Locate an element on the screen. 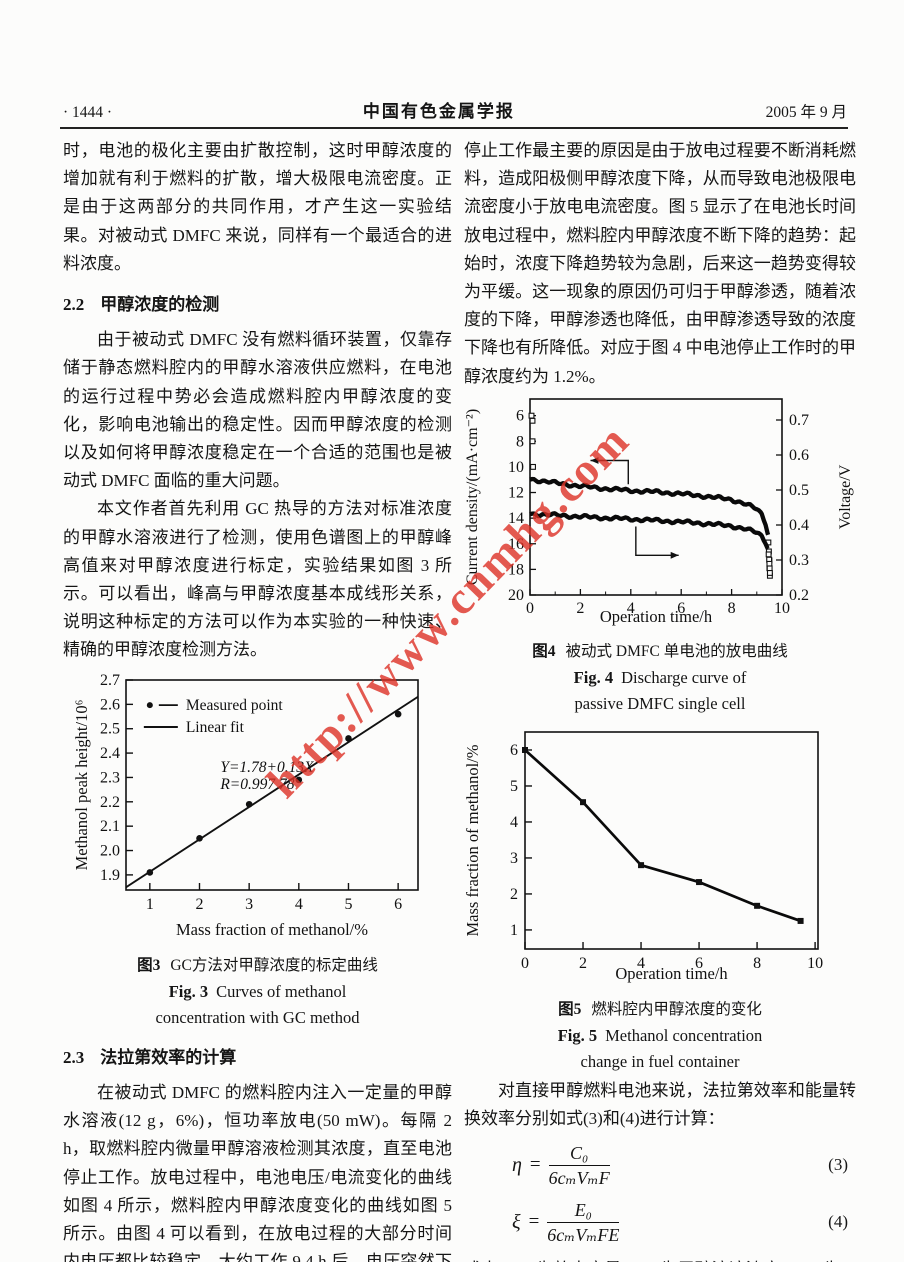 The width and height of the screenshot is (904, 1262). equals-sign: = is located at coordinates (535, 1165).